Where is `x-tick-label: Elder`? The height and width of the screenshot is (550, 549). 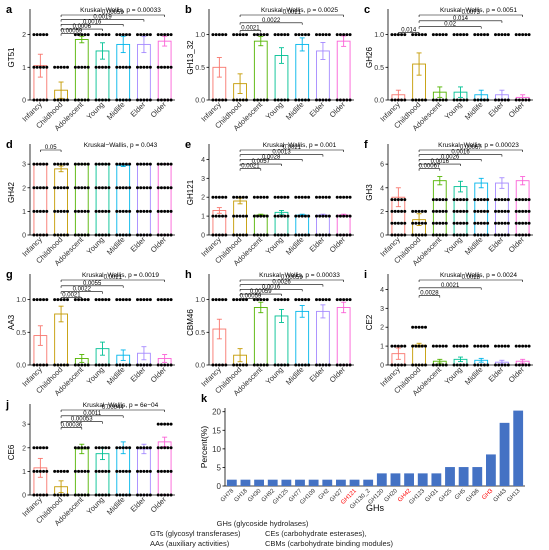
x-tick-label: Elder is located at coordinates (138, 109).